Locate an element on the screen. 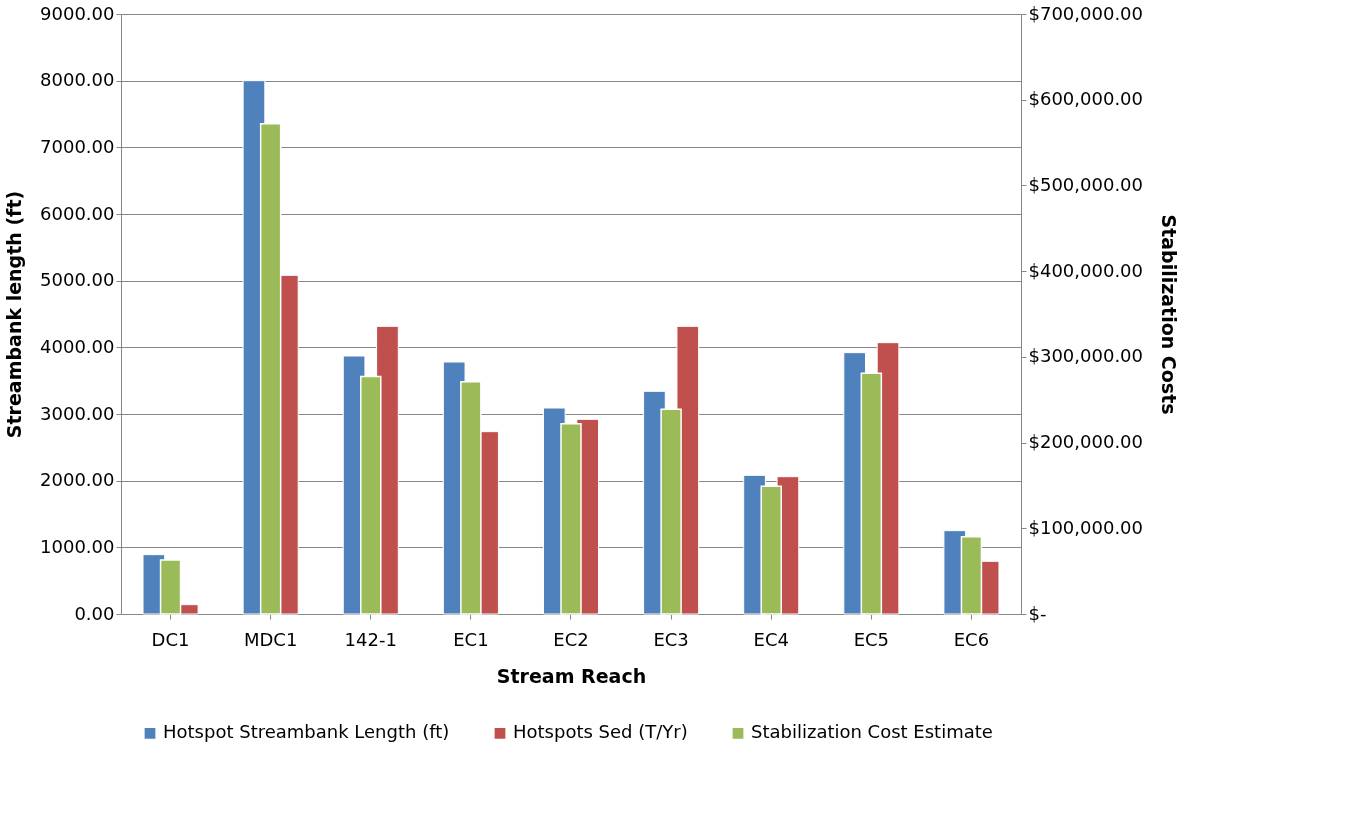 The height and width of the screenshot is (815, 1357). y2-axis-title: Stabilization Costs is located at coordinates (1169, 314).